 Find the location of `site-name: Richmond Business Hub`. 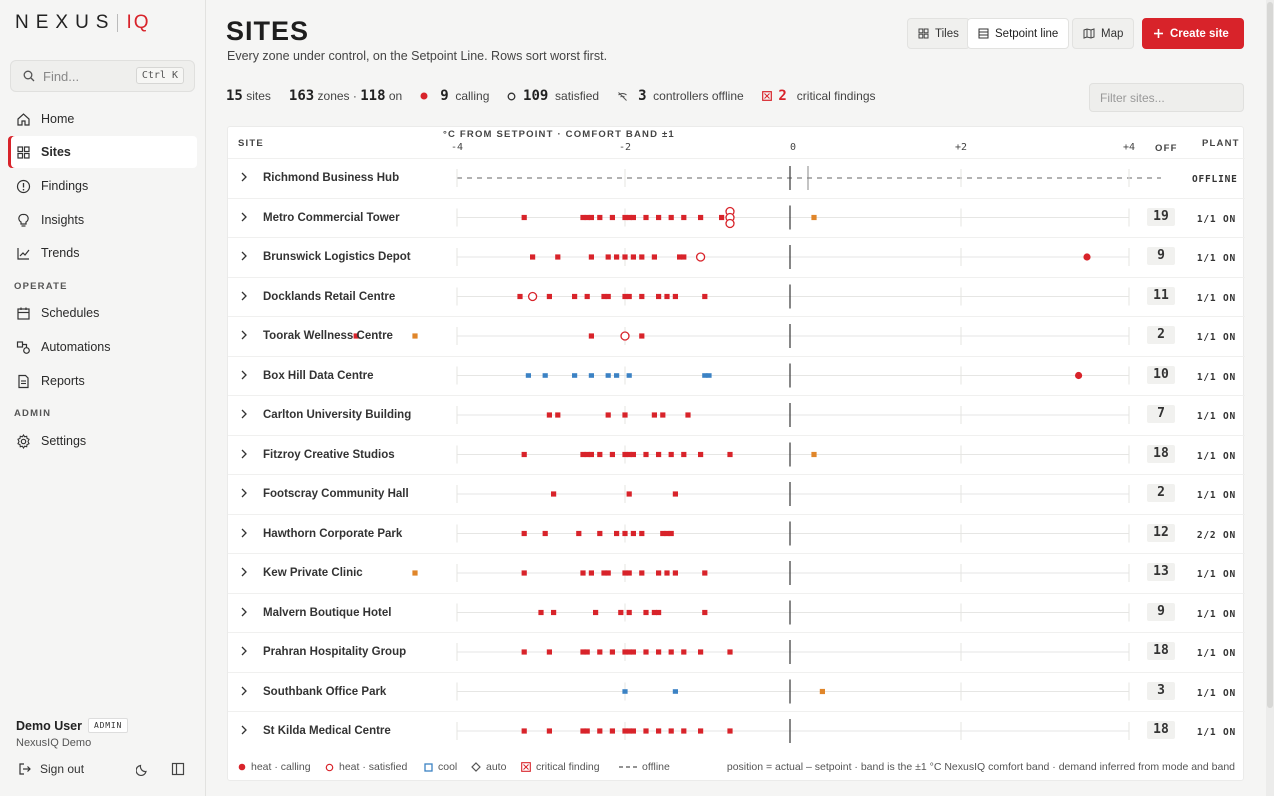

site-name: Richmond Business Hub is located at coordinates (331, 178).